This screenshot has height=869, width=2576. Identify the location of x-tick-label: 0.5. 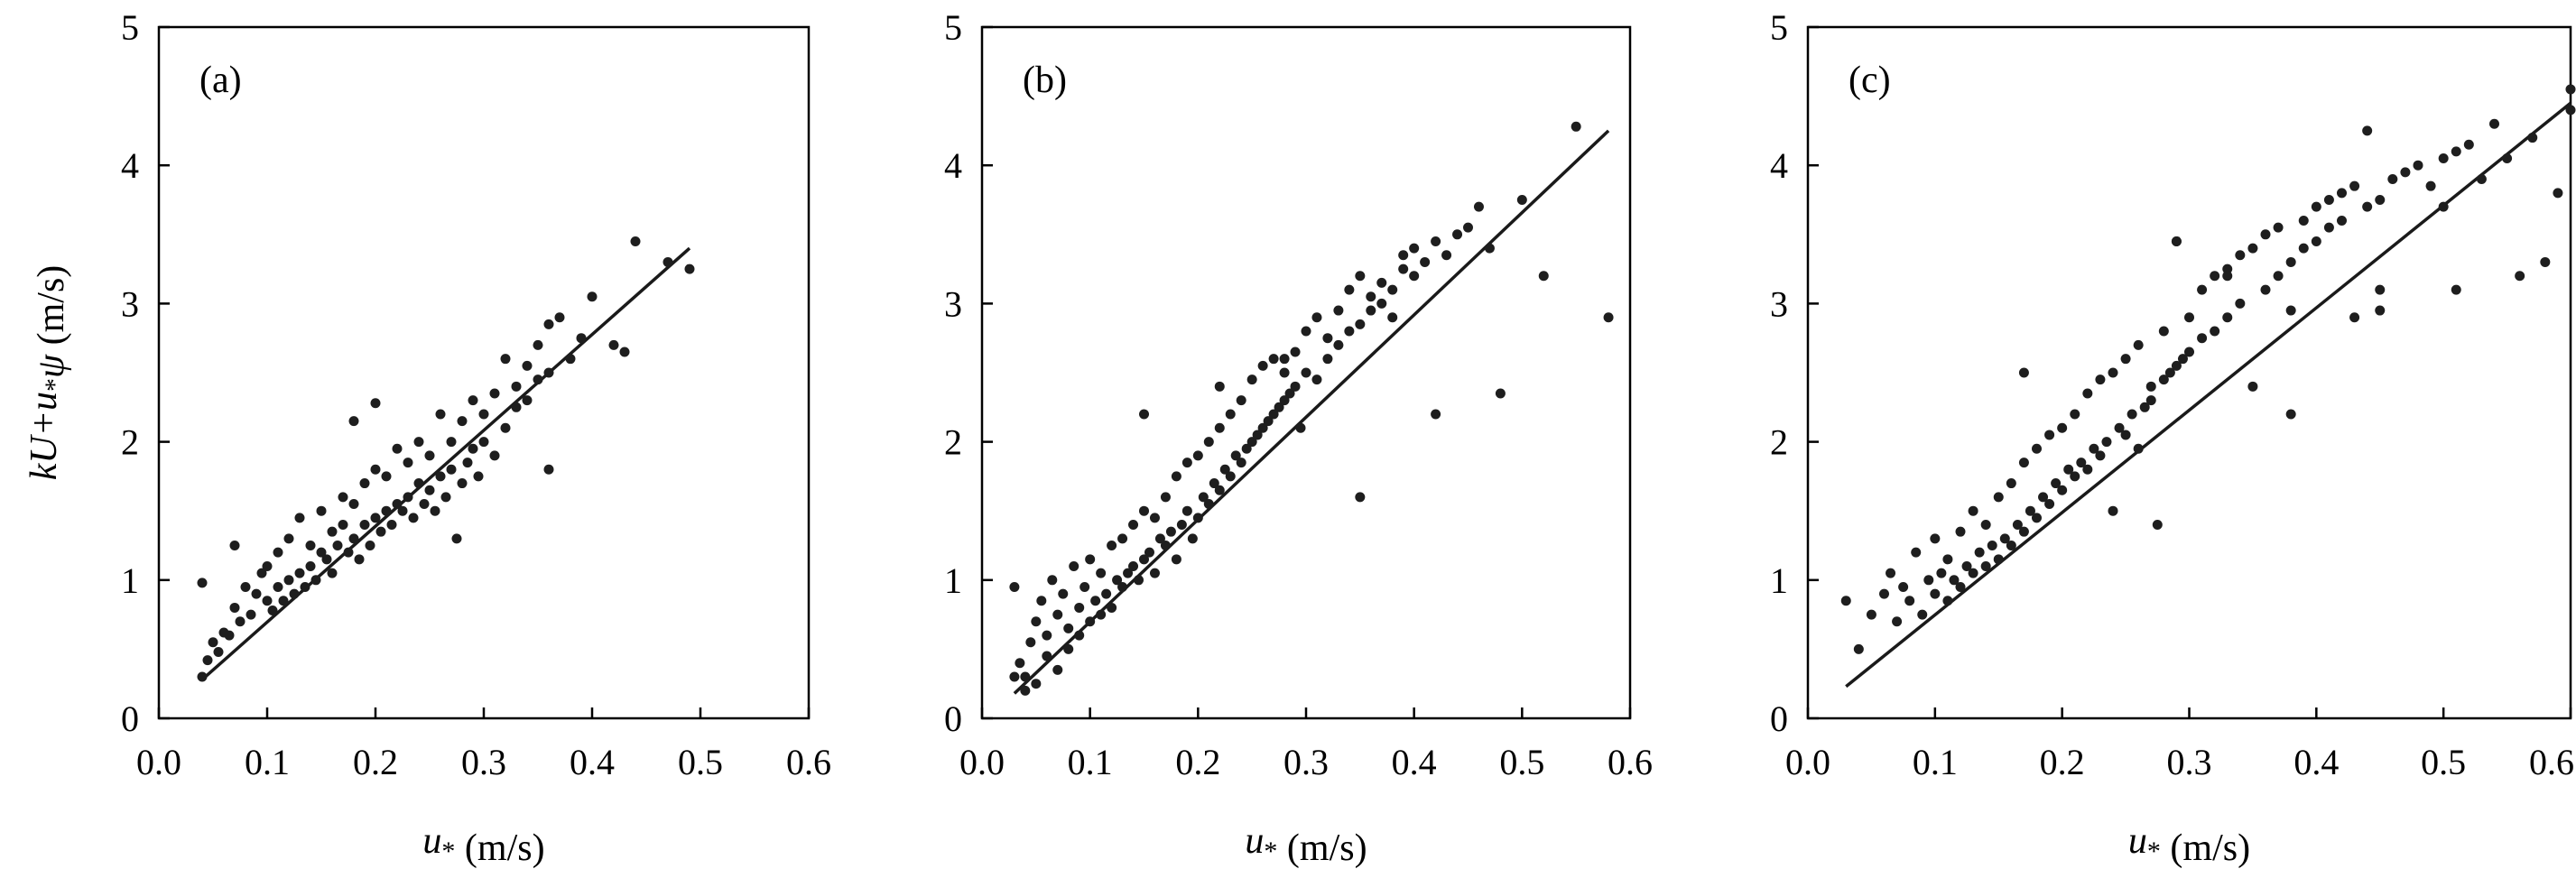
(700, 762).